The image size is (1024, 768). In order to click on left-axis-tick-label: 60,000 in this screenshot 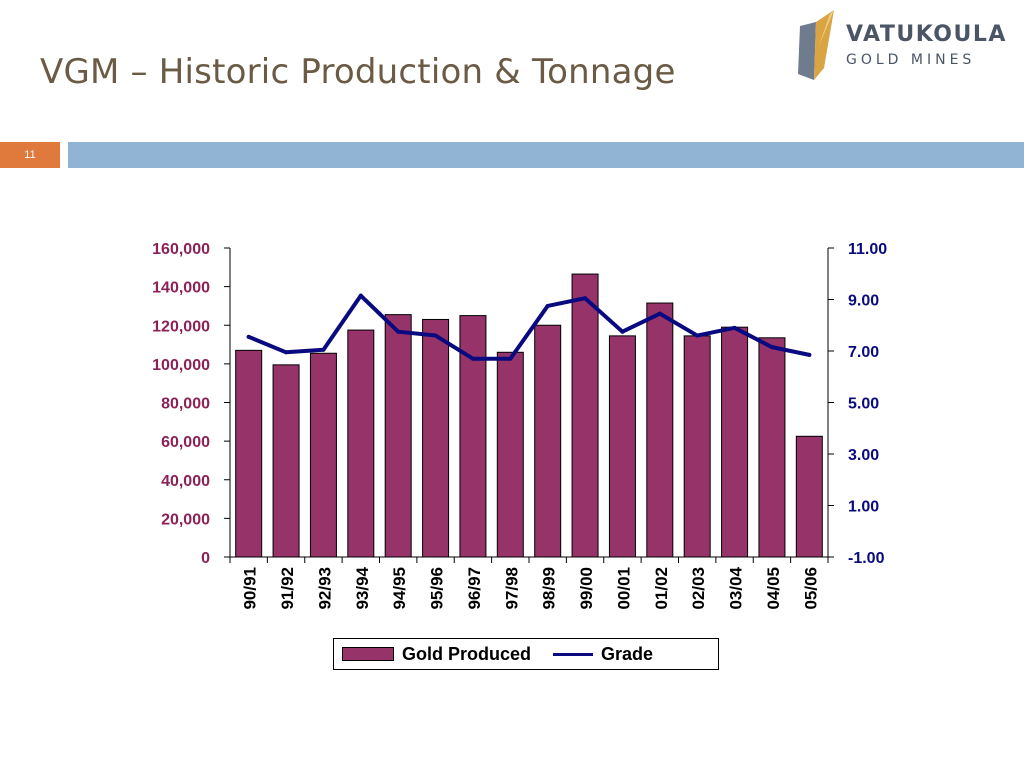, I will do `click(185, 442)`.